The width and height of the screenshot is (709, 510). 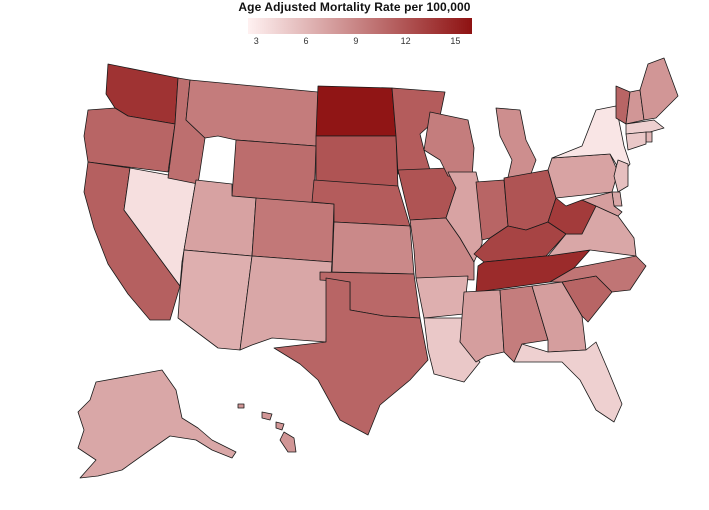 I want to click on legend-title: Age Adjusted Mortality Rate per 100,000, so click(x=354, y=7).